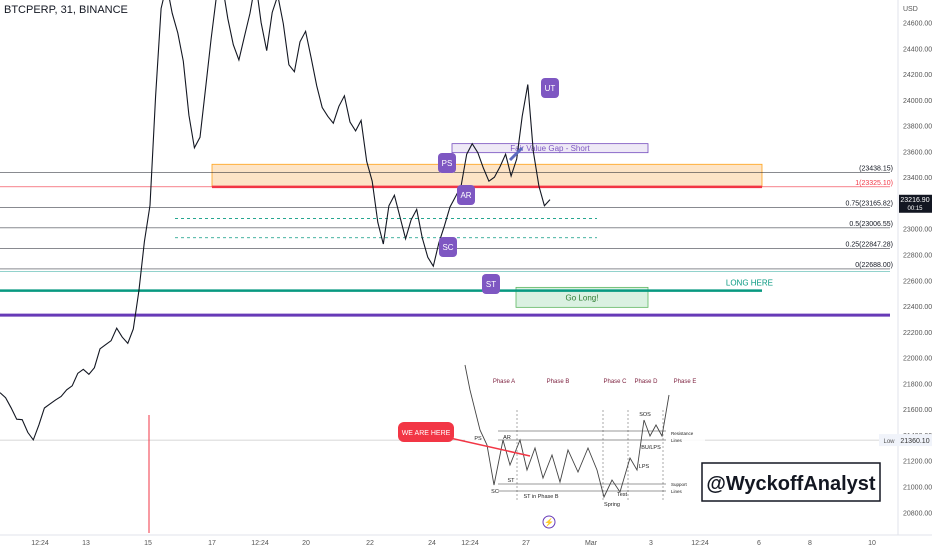 The image size is (932, 555). I want to click on marker-ut-label: UT, so click(550, 88).